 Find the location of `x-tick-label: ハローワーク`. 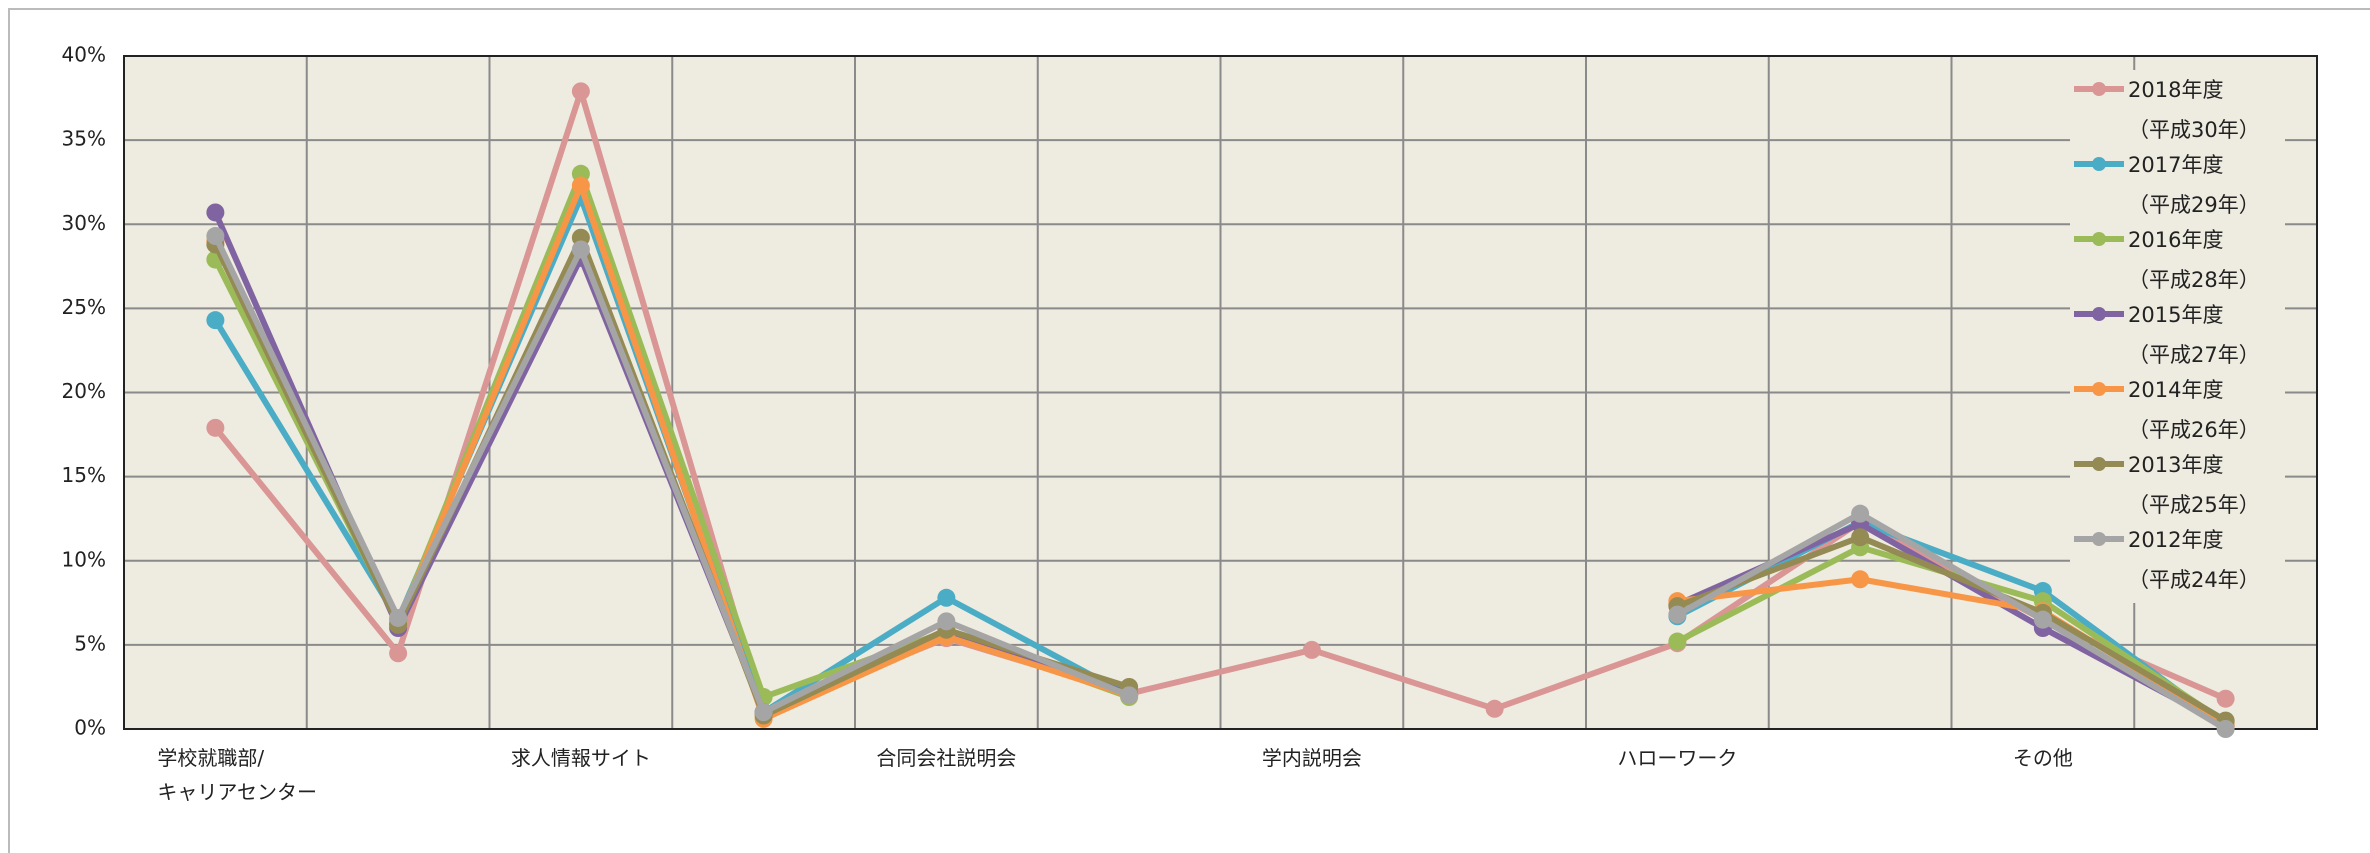

x-tick-label: ハローワーク is located at coordinates (1677, 758).